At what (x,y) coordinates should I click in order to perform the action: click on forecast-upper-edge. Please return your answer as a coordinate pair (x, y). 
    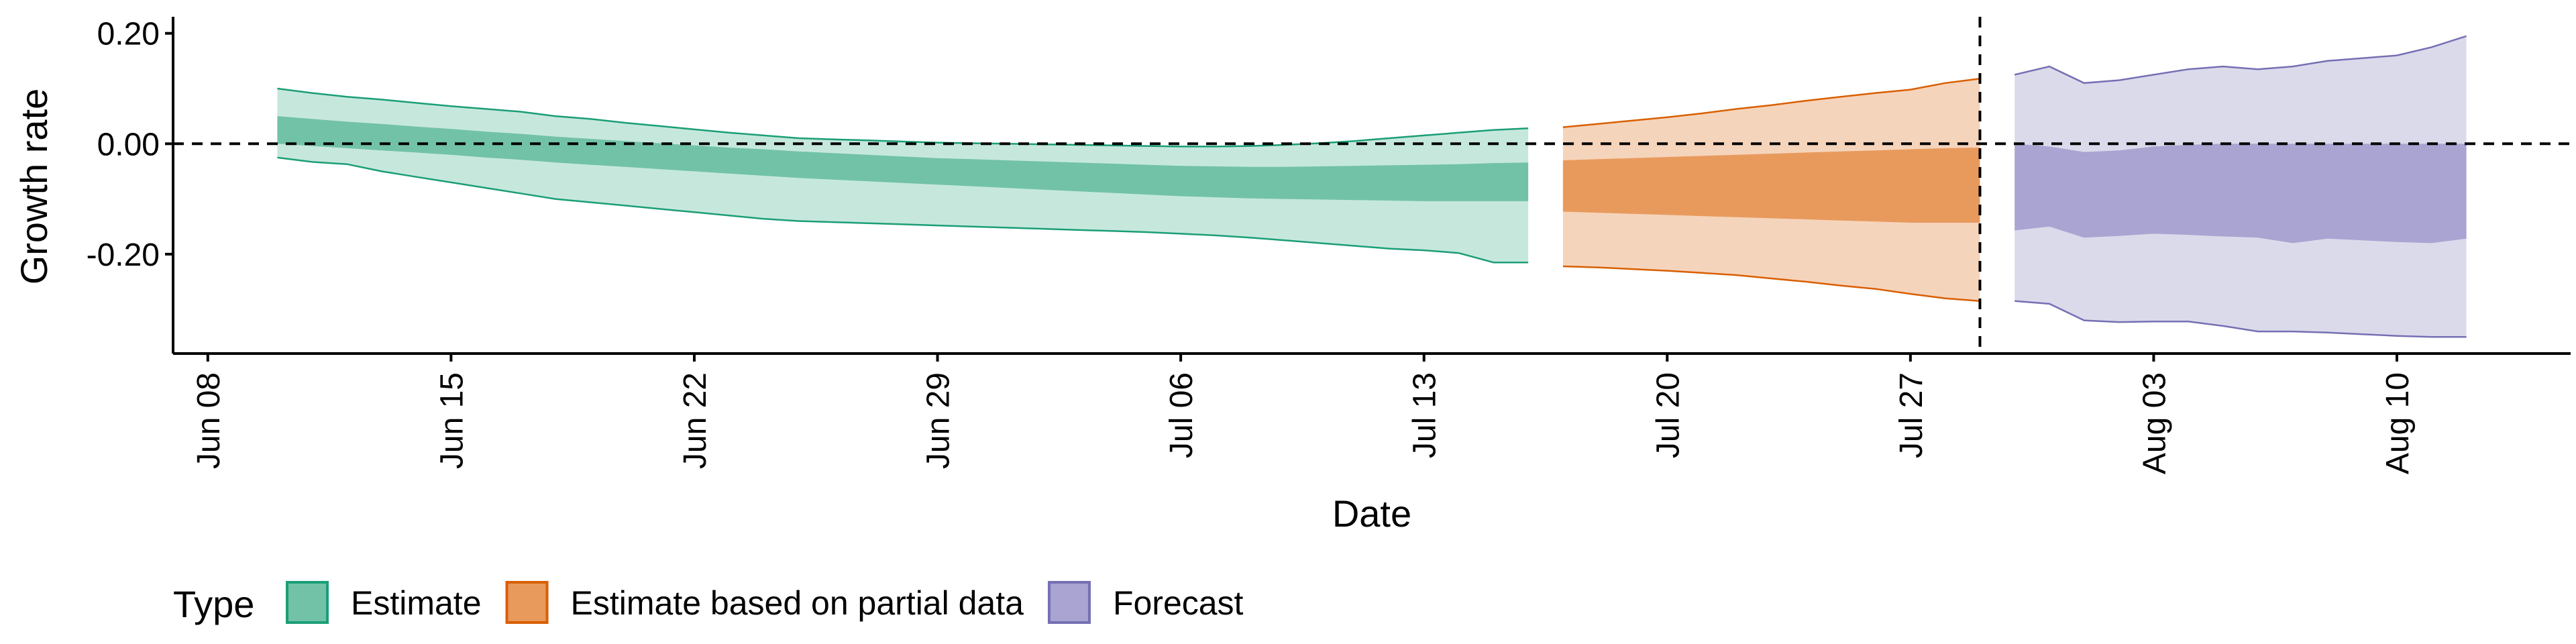
    Looking at the image, I should click on (2240, 60).